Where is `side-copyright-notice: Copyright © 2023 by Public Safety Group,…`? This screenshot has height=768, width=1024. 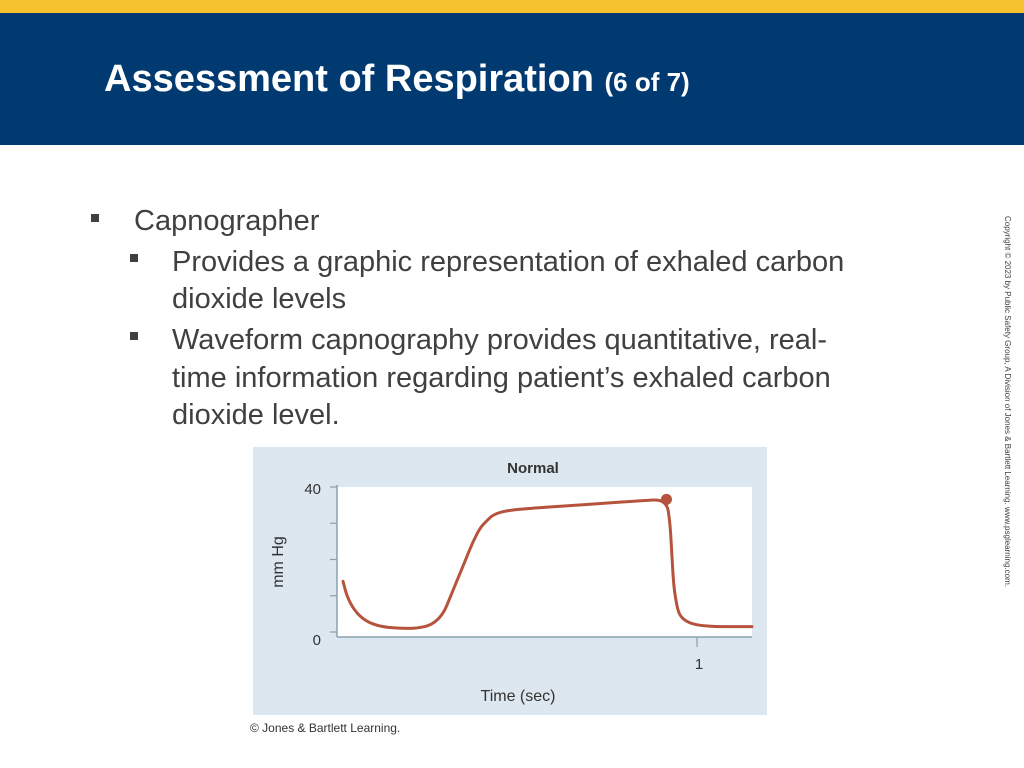
side-copyright-notice: Copyright © 2023 by Public Safety Group,… is located at coordinates (1007, 401).